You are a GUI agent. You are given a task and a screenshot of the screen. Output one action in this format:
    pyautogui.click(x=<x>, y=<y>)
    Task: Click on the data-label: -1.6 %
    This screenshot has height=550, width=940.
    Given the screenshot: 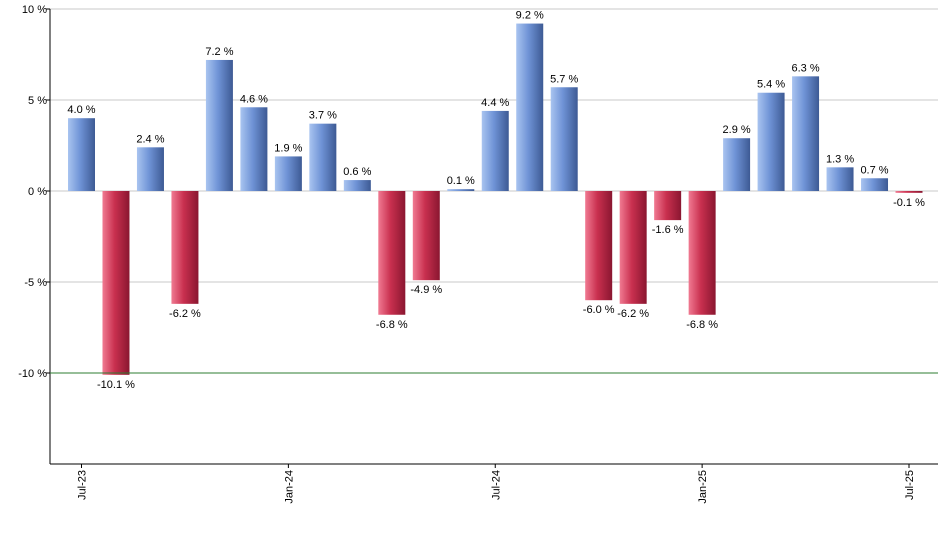 What is the action you would take?
    pyautogui.click(x=668, y=230)
    